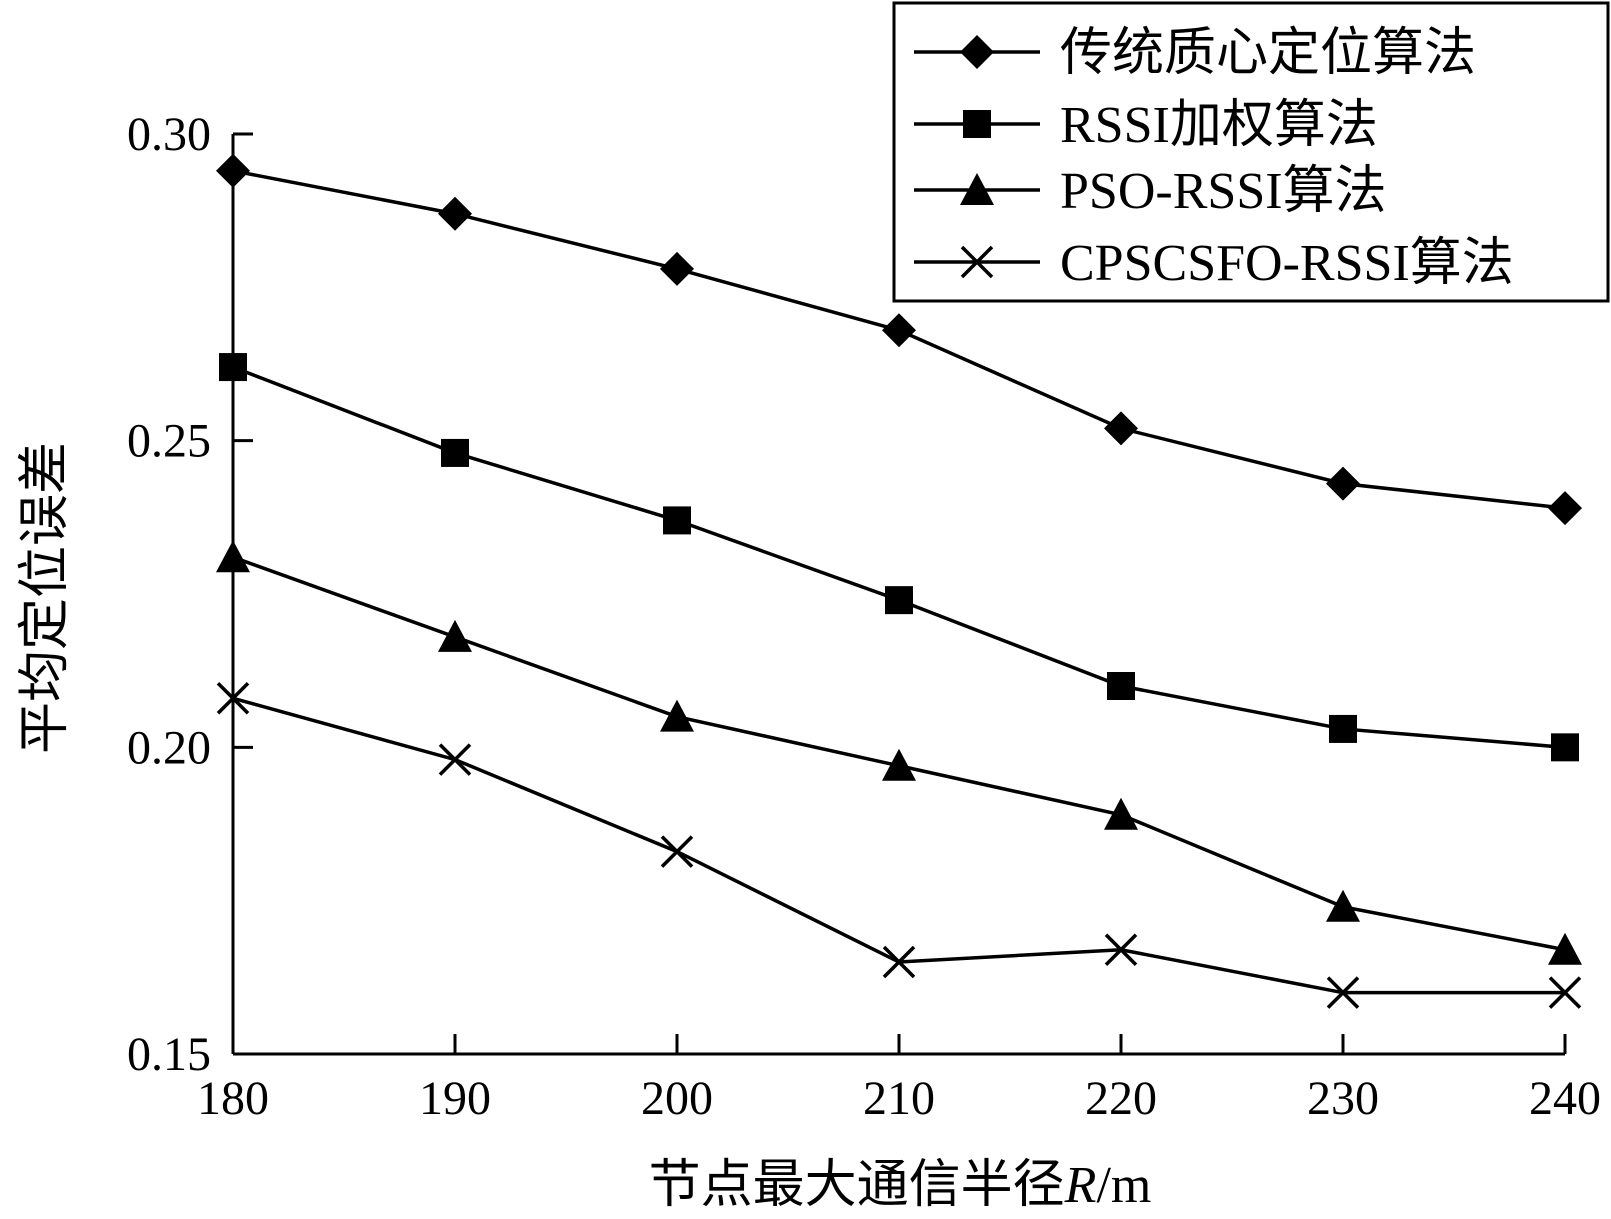 The height and width of the screenshot is (1219, 1611). I want to click on y-tick-label: 0.30, so click(169, 134).